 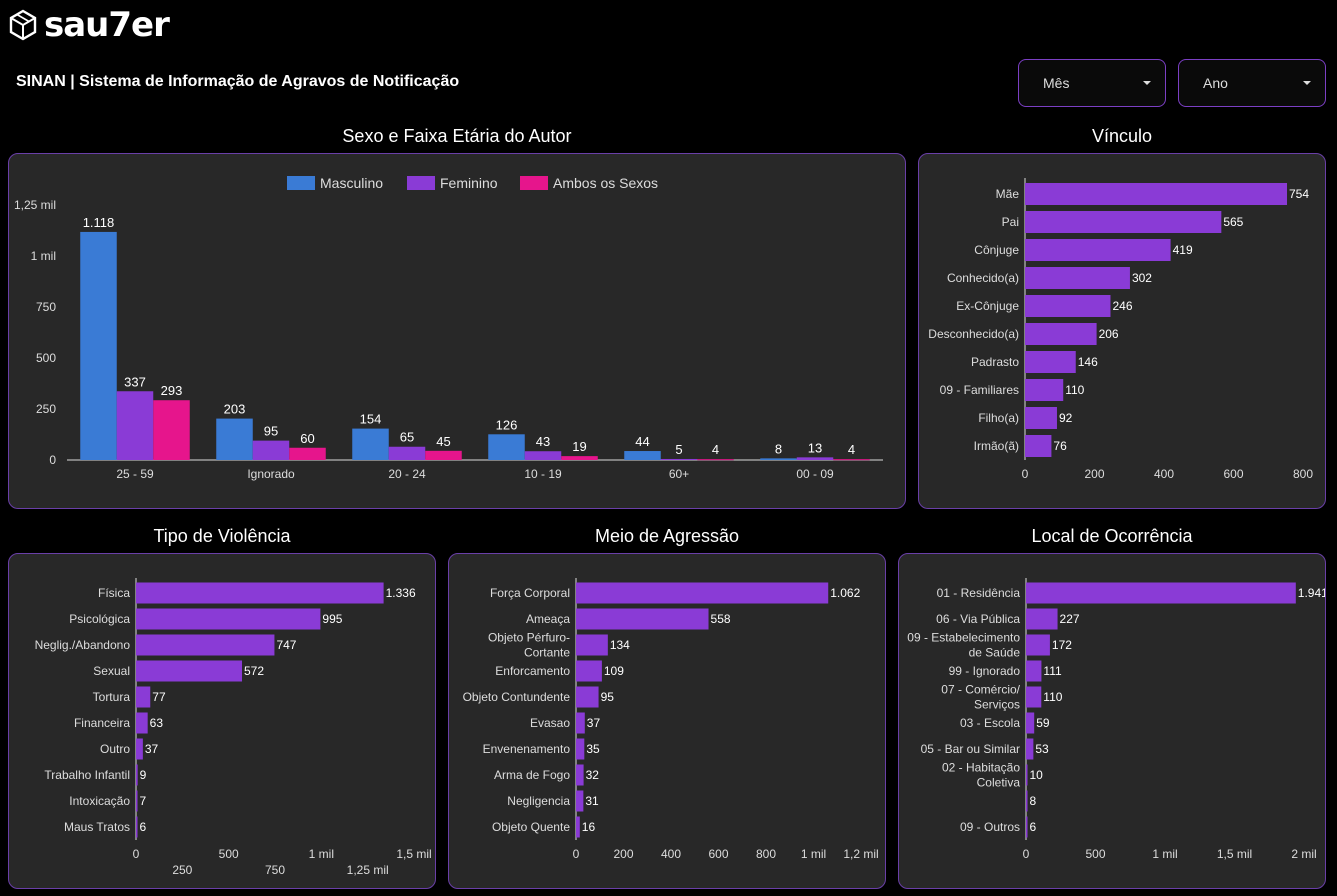 I want to click on category-label-outro: Outro, so click(x=115, y=749).